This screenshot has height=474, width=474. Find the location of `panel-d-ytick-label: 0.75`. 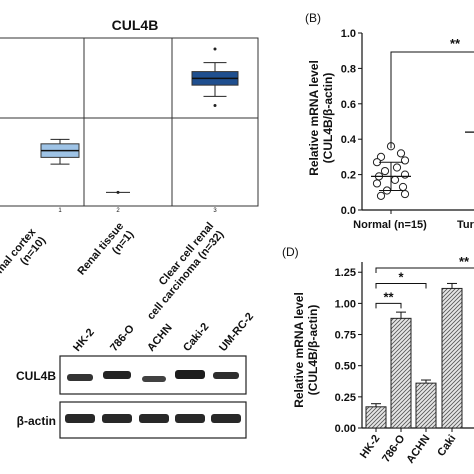

panel-d-ytick-label: 0.75 is located at coordinates (345, 336).